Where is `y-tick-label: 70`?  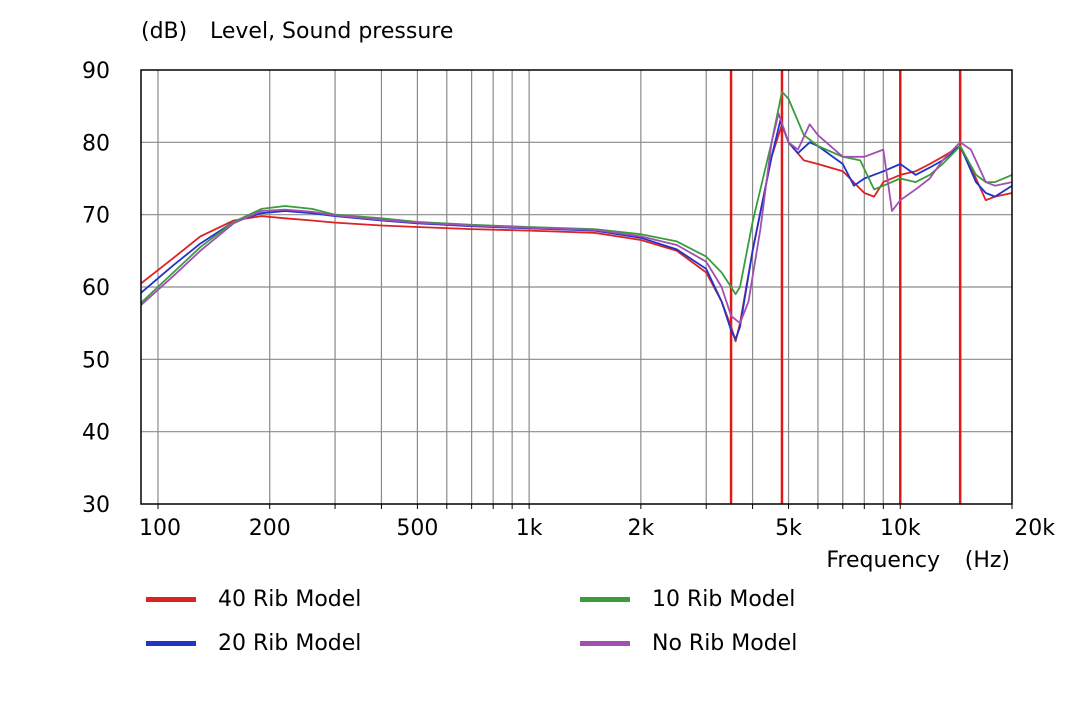
y-tick-label: 70 is located at coordinates (96, 216).